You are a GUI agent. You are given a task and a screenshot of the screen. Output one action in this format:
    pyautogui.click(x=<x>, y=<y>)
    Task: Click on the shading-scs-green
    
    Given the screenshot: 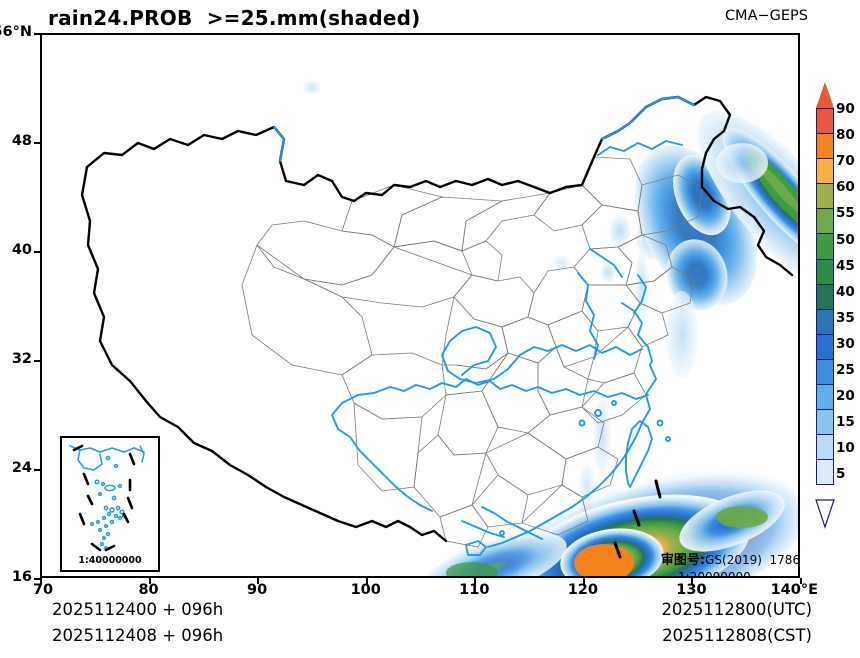 What is the action you would take?
    pyautogui.click(x=472, y=569)
    